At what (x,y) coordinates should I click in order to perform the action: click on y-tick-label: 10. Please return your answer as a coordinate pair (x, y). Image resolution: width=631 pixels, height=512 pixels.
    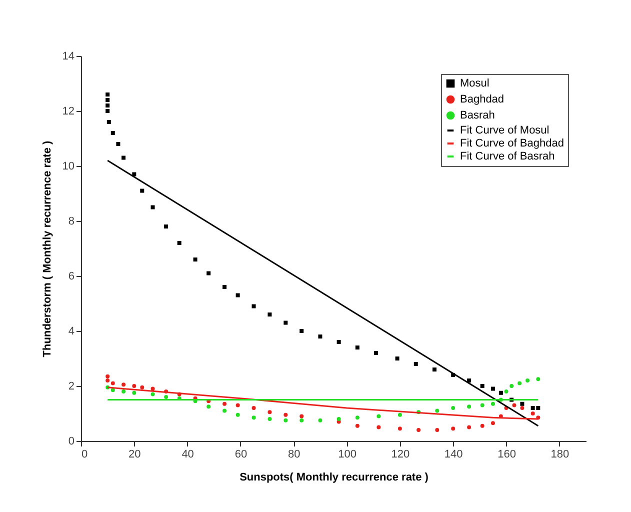
    Looking at the image, I should click on (68, 166).